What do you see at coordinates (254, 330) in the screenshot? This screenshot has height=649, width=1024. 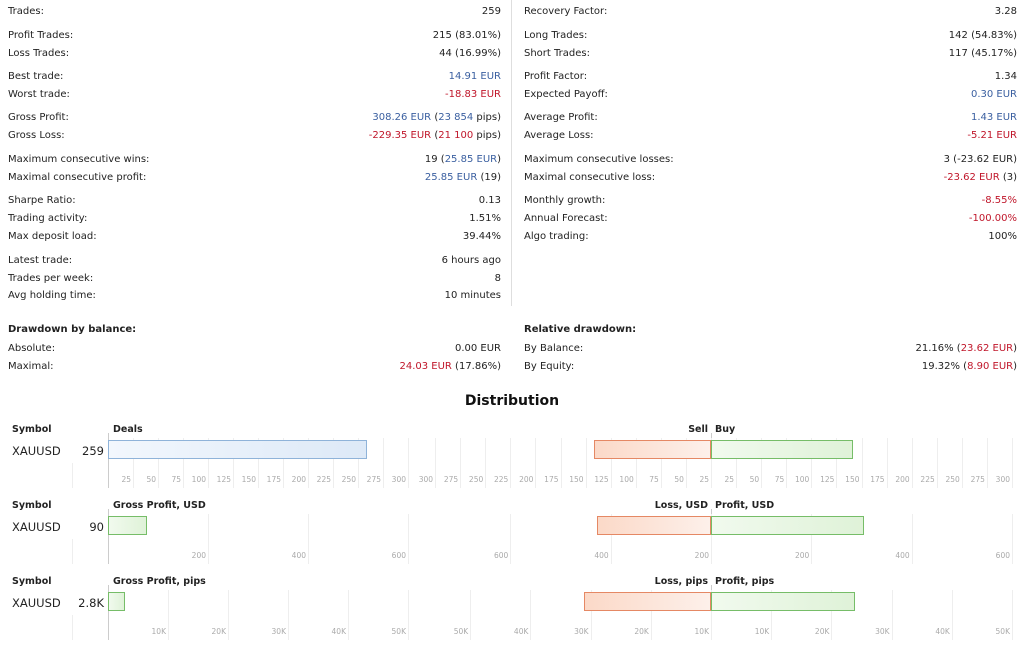 I see `stat-row-drawdown-by-balance: Drawdown by balance:` at bounding box center [254, 330].